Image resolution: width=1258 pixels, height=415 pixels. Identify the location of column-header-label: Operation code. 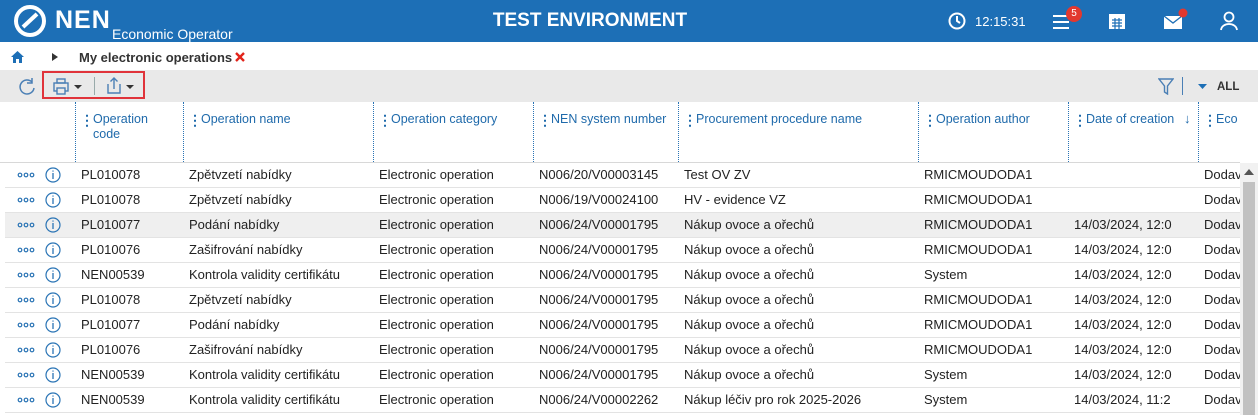
(120, 126).